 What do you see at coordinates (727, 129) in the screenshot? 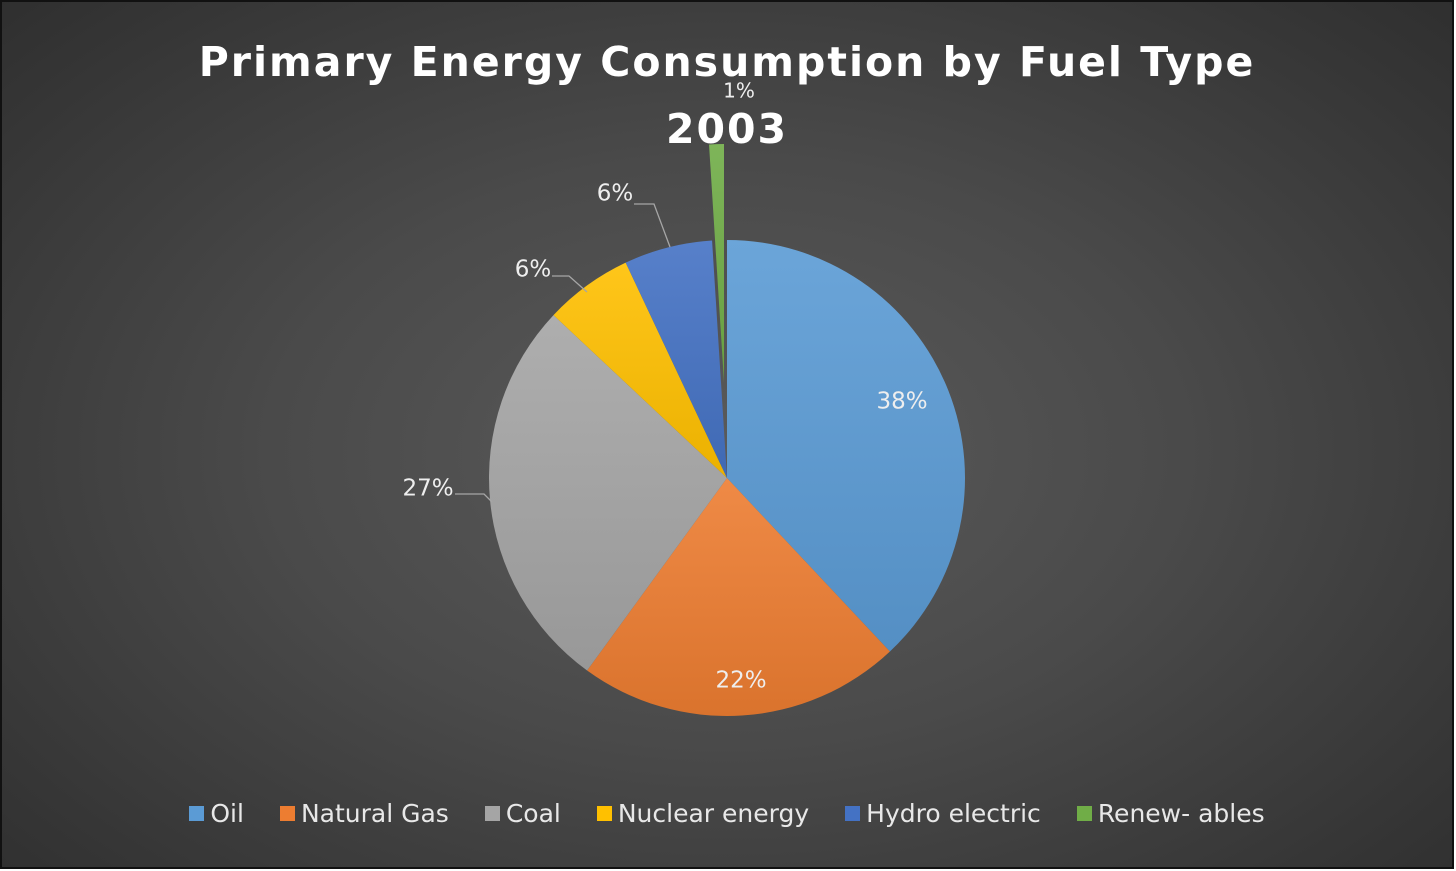
I see `chart-subtitle-year: 2003` at bounding box center [727, 129].